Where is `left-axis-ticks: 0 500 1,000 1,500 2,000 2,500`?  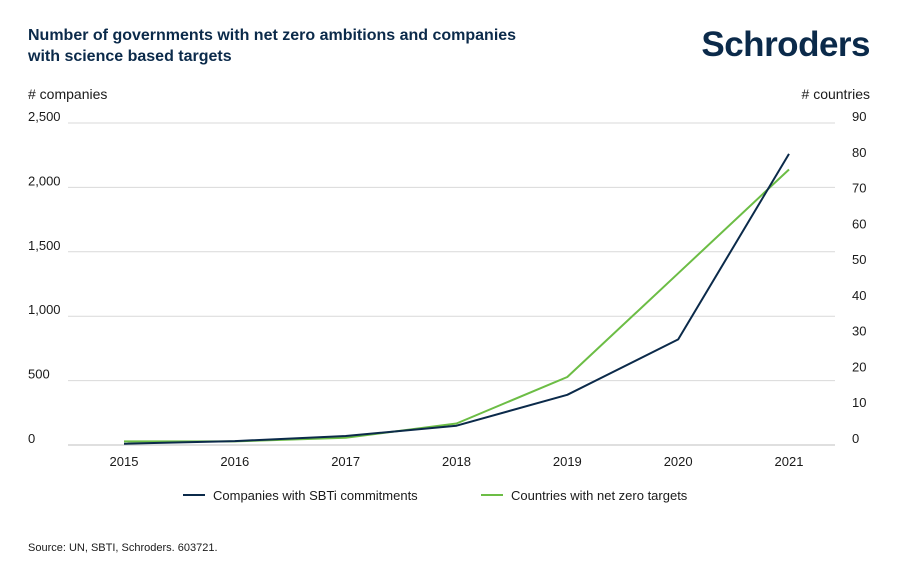
left-axis-ticks: 0 500 1,000 1,500 2,000 2,500 is located at coordinates (44, 277).